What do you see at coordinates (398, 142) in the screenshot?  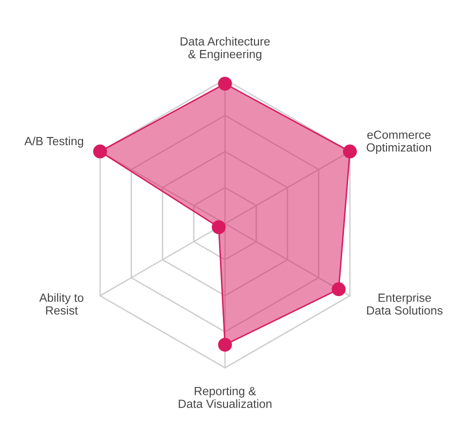 I see `spoke-label: eCommerce Optimization` at bounding box center [398, 142].